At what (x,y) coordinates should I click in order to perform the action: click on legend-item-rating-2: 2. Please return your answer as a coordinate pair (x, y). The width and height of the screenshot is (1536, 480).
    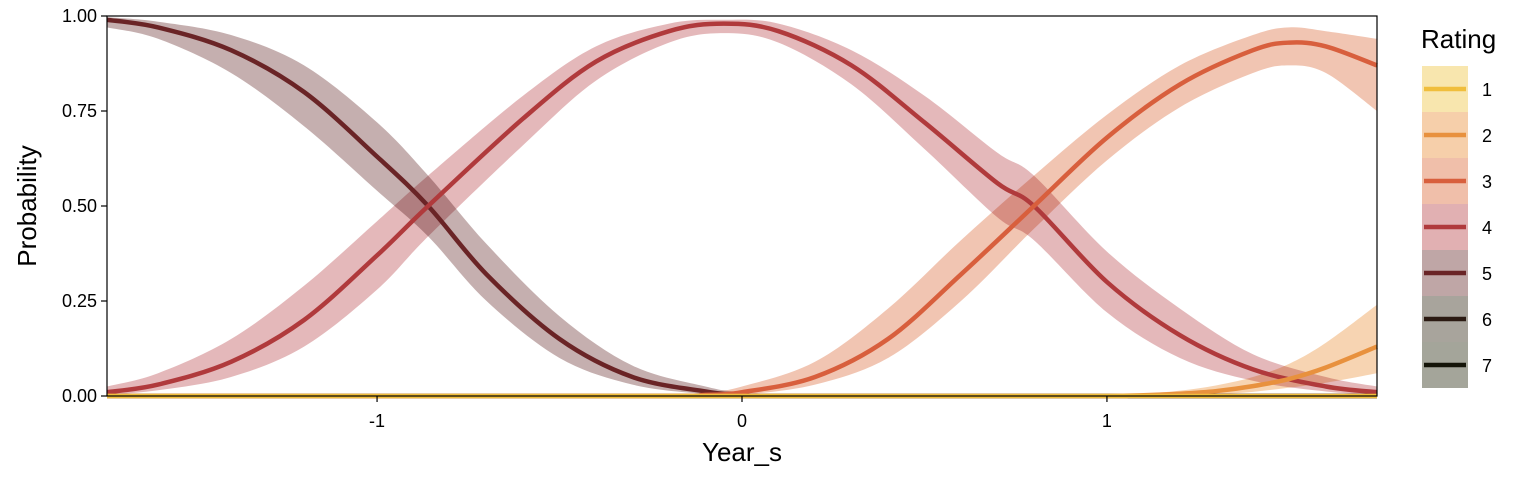
    Looking at the image, I should click on (1457, 135).